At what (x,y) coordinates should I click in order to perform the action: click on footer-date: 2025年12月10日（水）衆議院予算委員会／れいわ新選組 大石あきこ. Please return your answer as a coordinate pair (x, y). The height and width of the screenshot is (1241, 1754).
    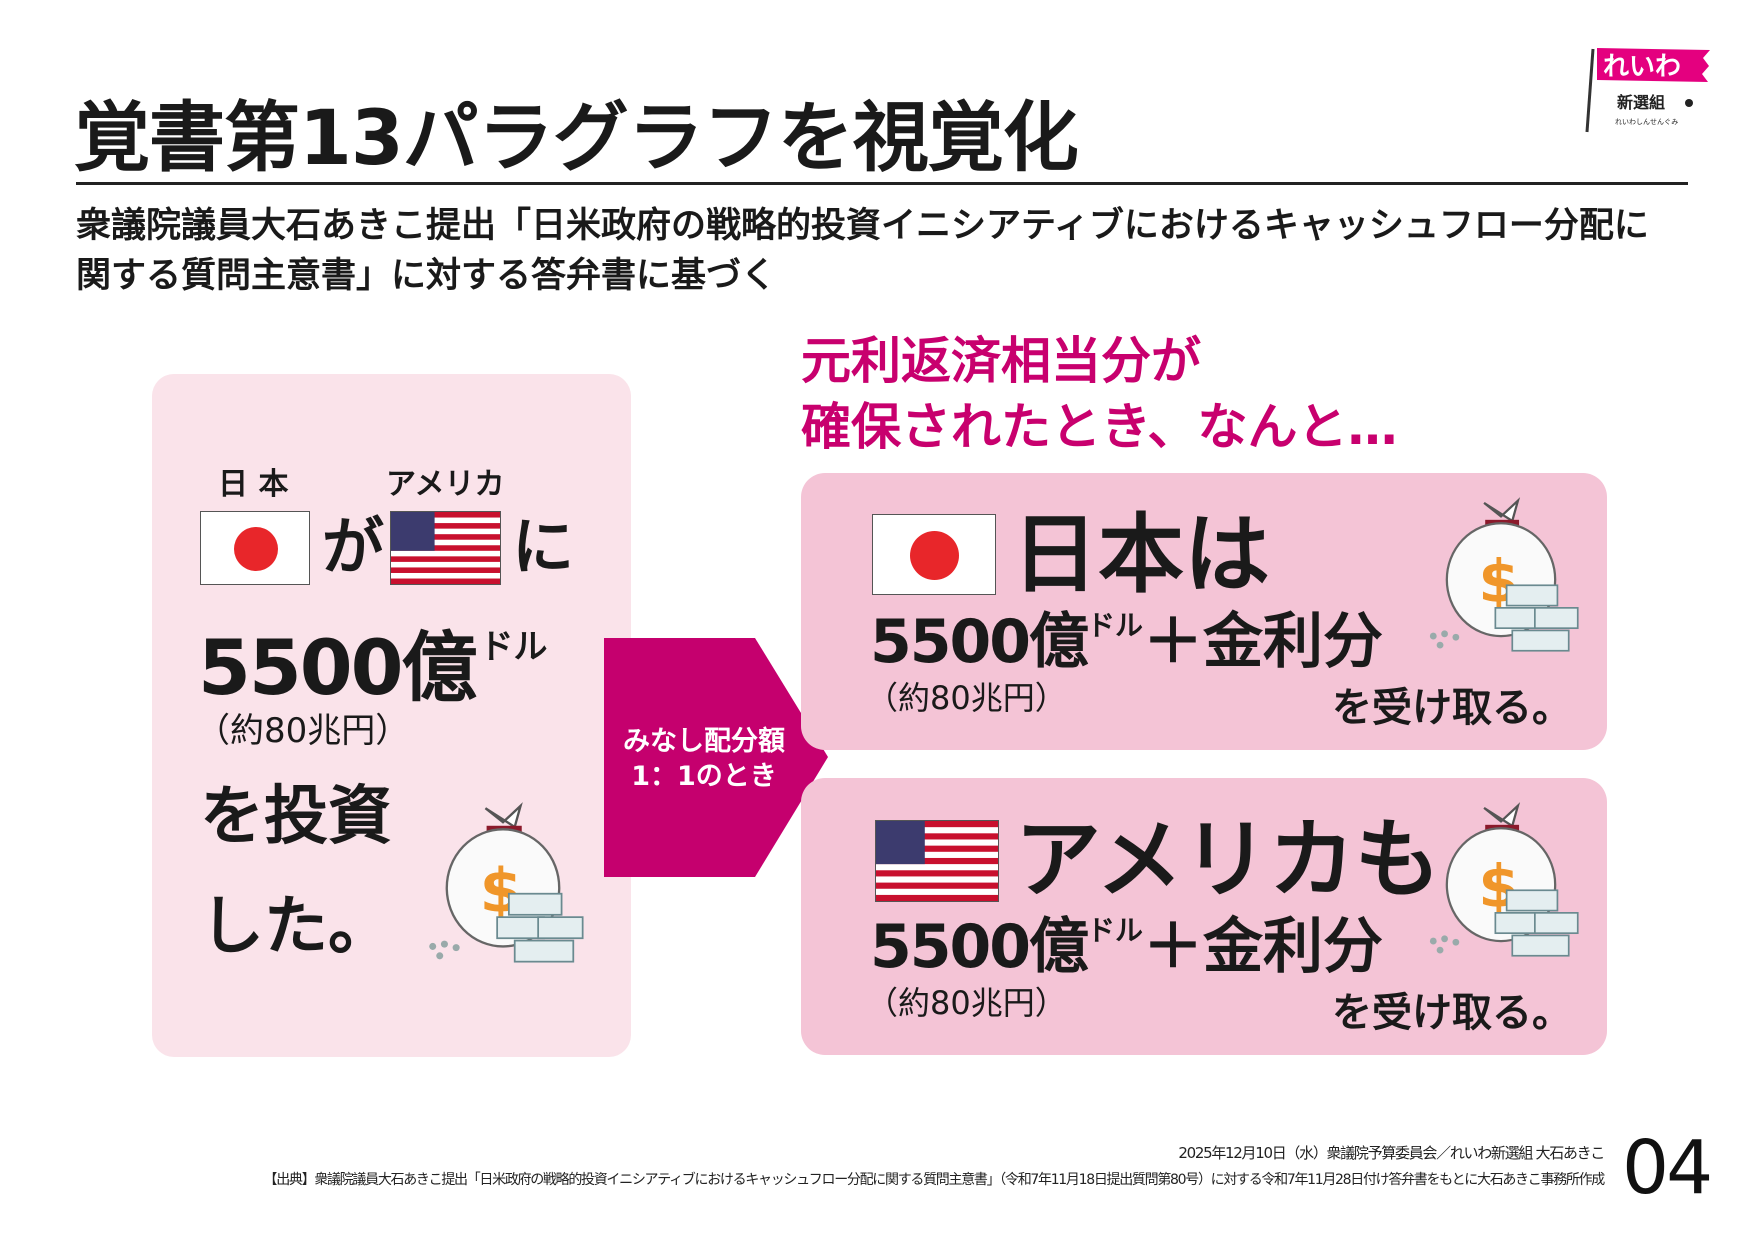
    Looking at the image, I should click on (1391, 1153).